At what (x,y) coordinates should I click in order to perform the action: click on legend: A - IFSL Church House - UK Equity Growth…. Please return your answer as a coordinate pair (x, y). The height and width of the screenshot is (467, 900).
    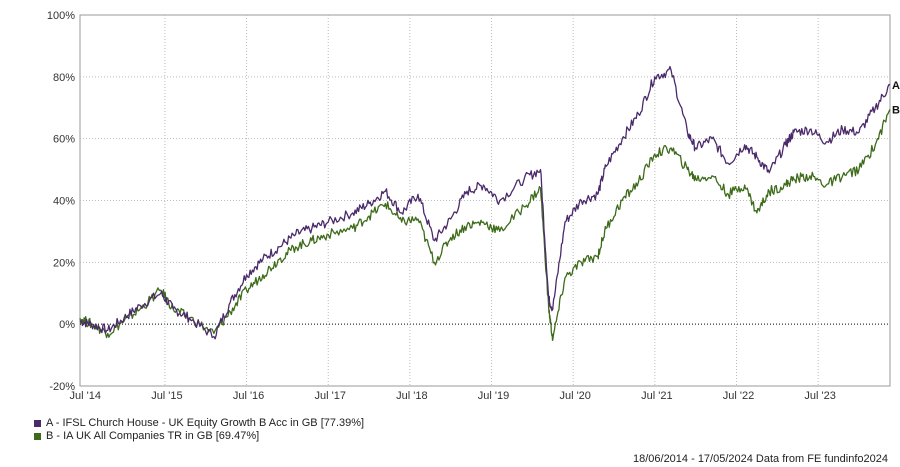
    Looking at the image, I should click on (199, 430).